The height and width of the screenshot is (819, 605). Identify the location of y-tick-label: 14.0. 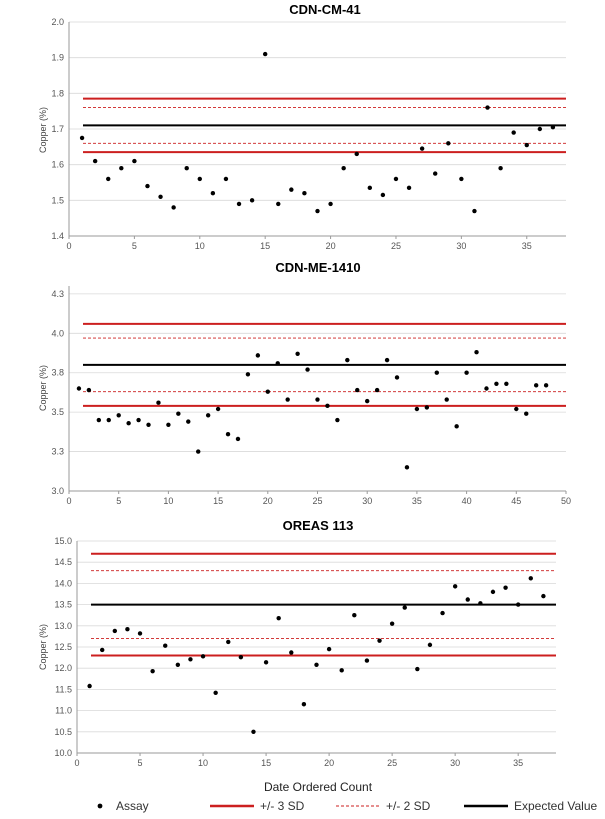
(63, 583).